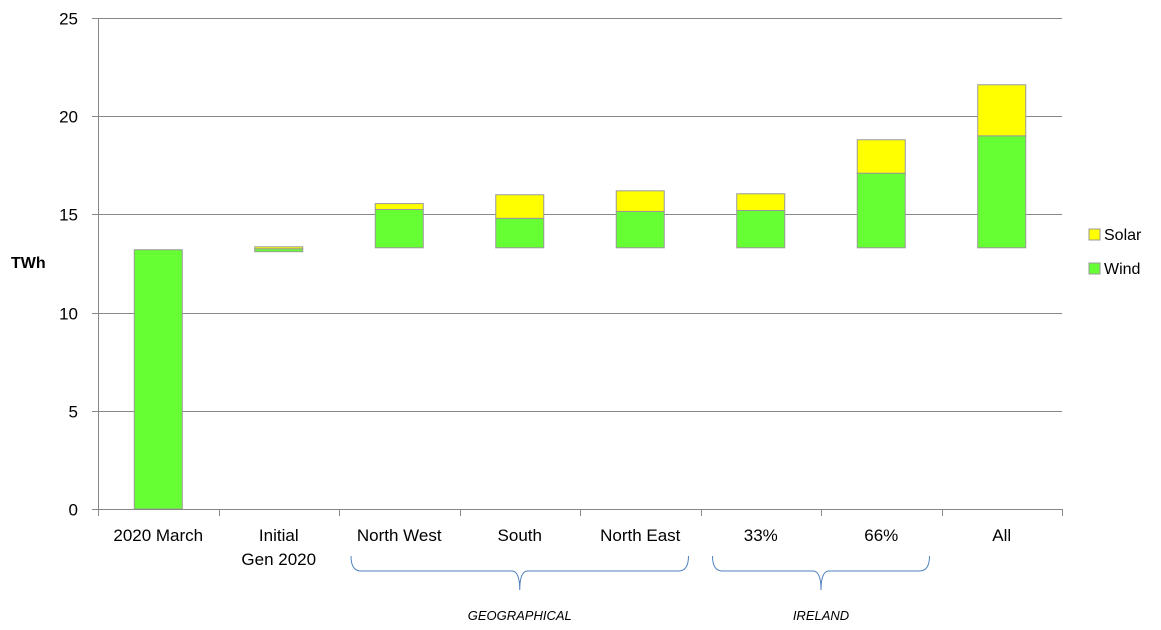  Describe the element at coordinates (761, 535) in the screenshot. I see `x-tick-label: 33%` at that location.